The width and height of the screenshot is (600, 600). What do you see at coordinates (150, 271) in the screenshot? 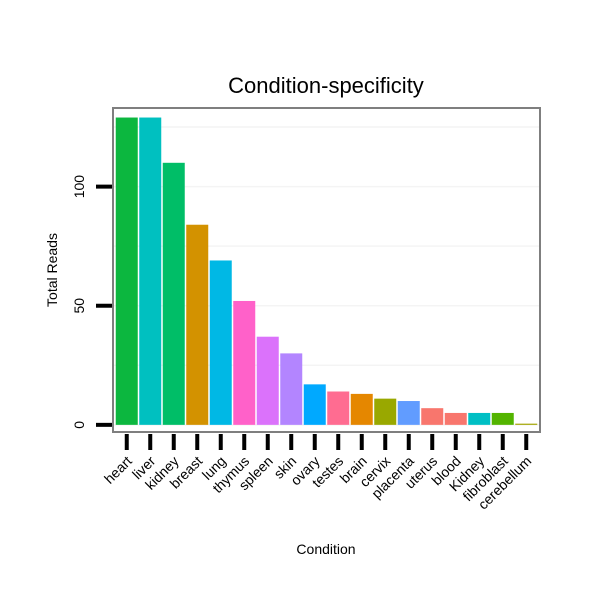
I see `bar-liver` at bounding box center [150, 271].